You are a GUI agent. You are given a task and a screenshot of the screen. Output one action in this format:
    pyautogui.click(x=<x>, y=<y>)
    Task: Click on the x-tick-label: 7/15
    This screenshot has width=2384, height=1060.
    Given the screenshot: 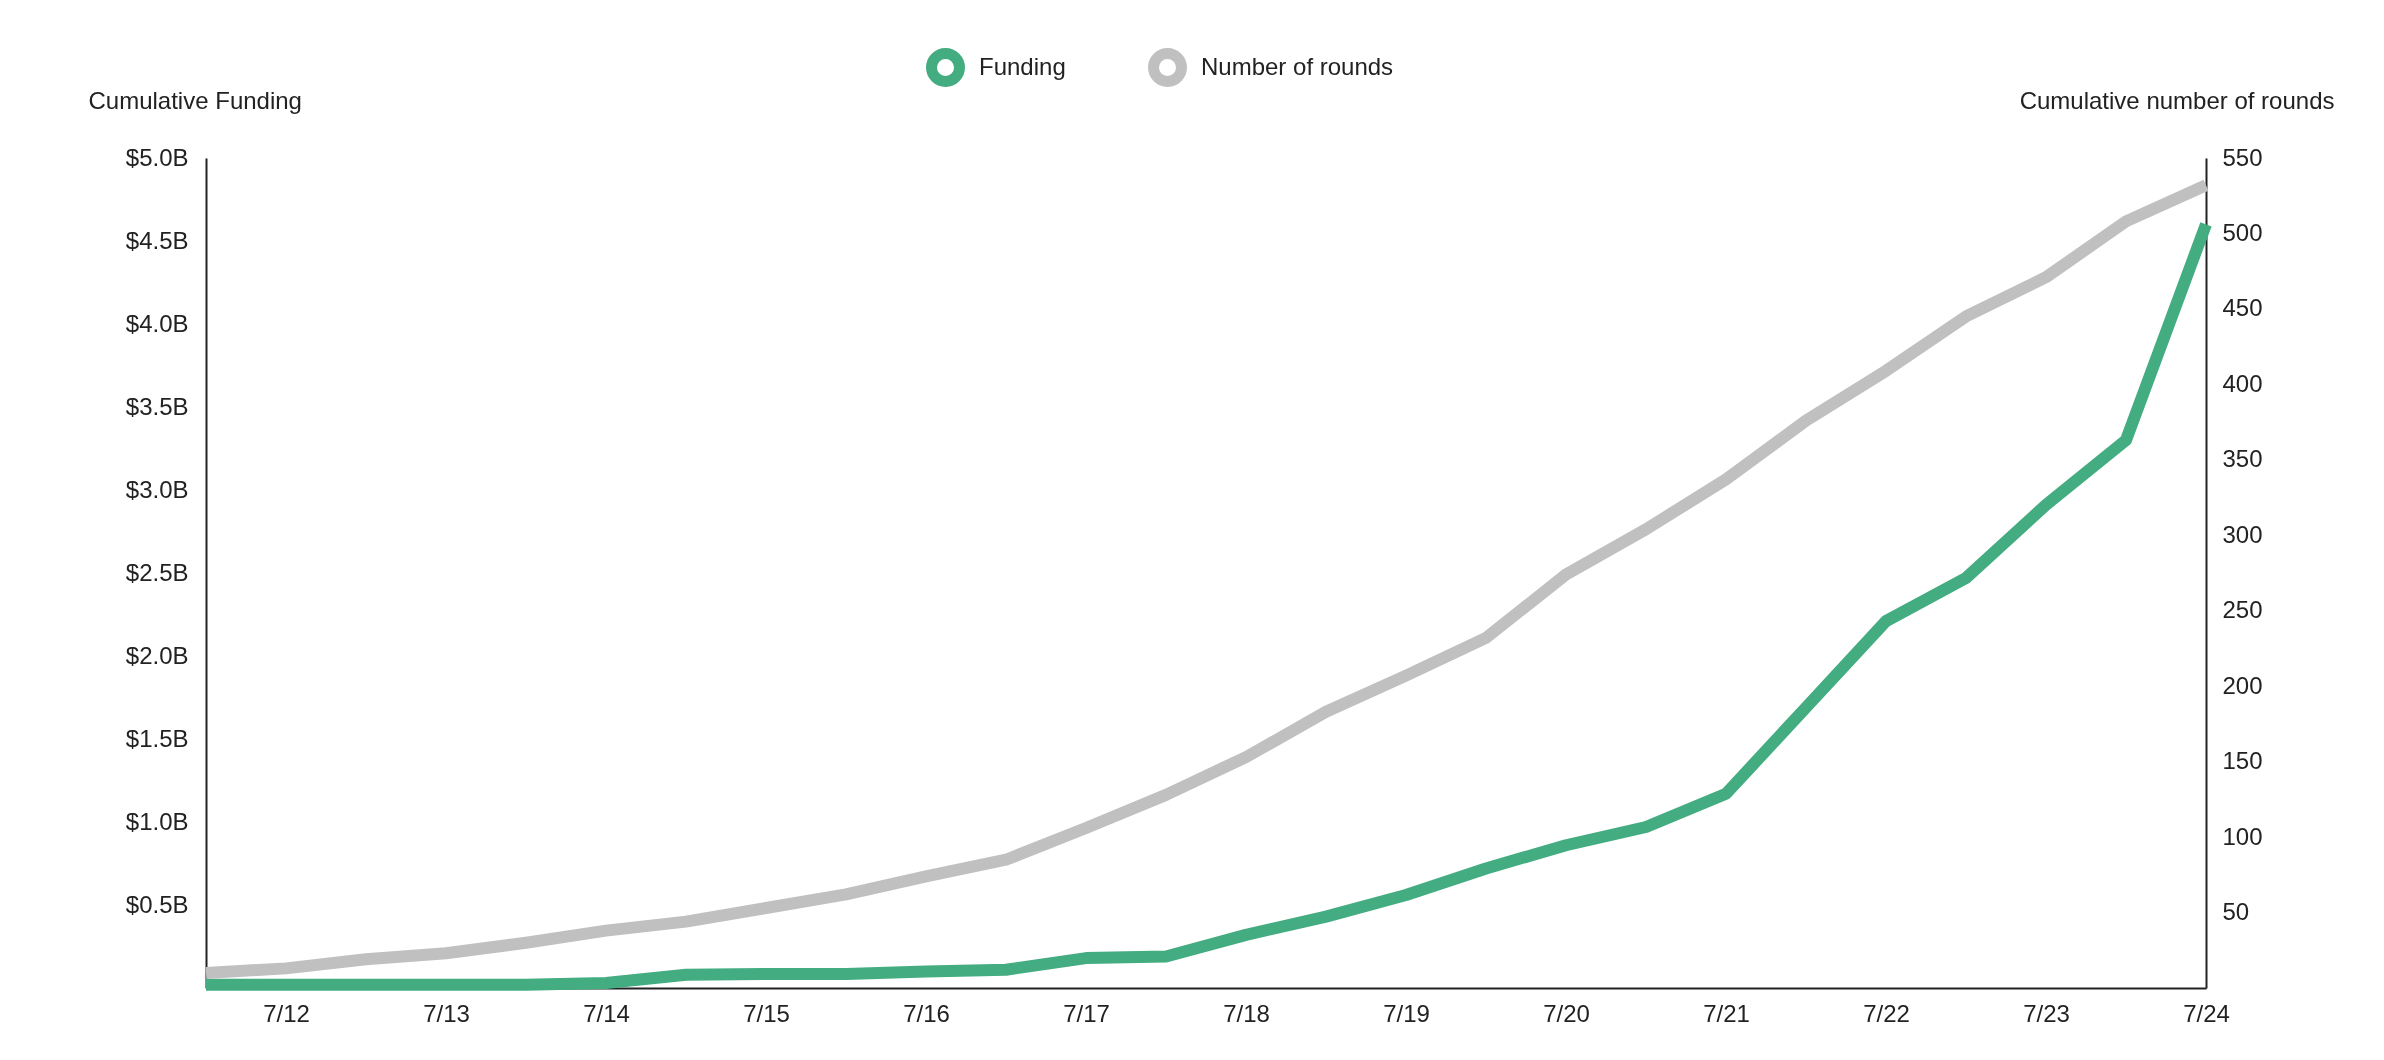 What is the action you would take?
    pyautogui.click(x=766, y=1013)
    